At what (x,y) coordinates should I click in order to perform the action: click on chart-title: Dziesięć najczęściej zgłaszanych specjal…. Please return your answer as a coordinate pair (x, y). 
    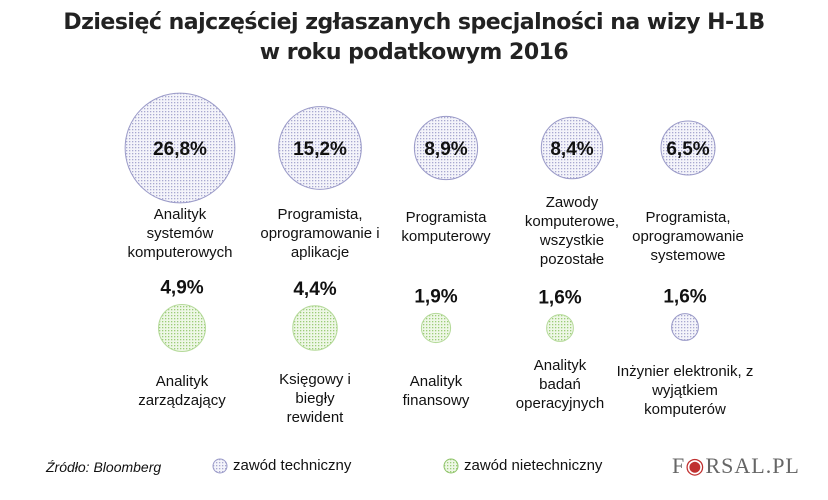
    Looking at the image, I should click on (414, 22).